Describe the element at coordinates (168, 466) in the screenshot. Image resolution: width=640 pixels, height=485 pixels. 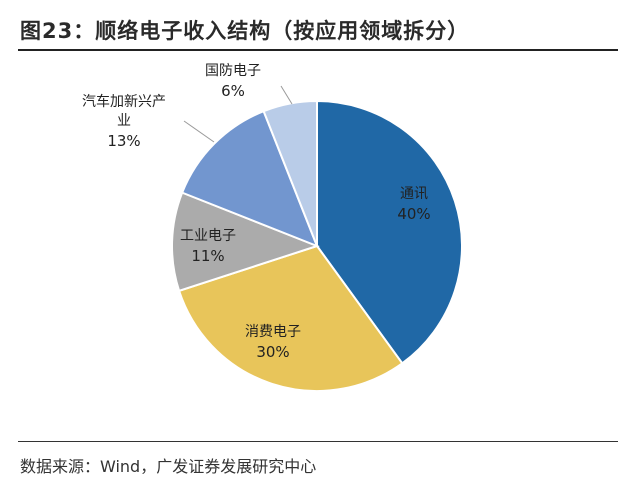
I see `source-note: 数据来源：Wind，广发证券发展研究中心` at that location.